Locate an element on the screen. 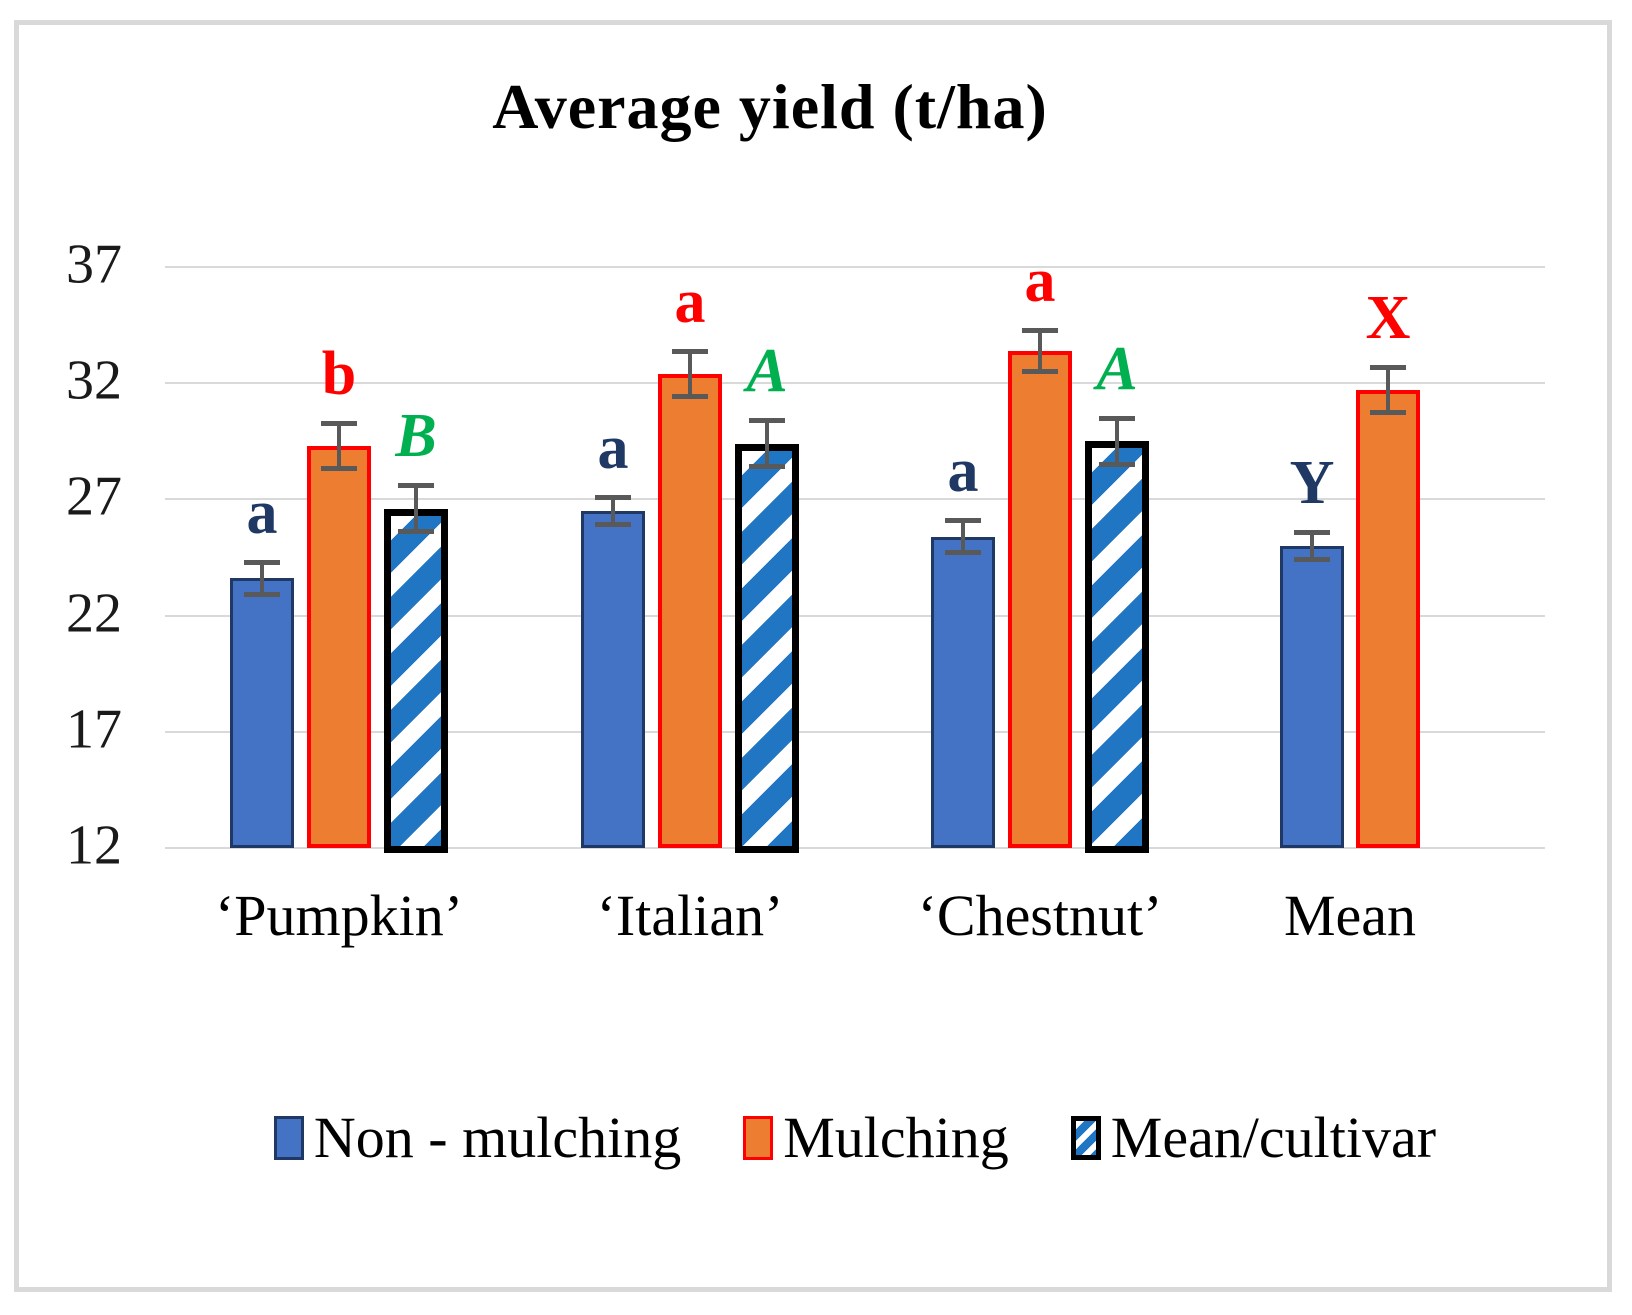 This screenshot has height=1315, width=1632. legend-marker-solid-blue is located at coordinates (288, 1137).